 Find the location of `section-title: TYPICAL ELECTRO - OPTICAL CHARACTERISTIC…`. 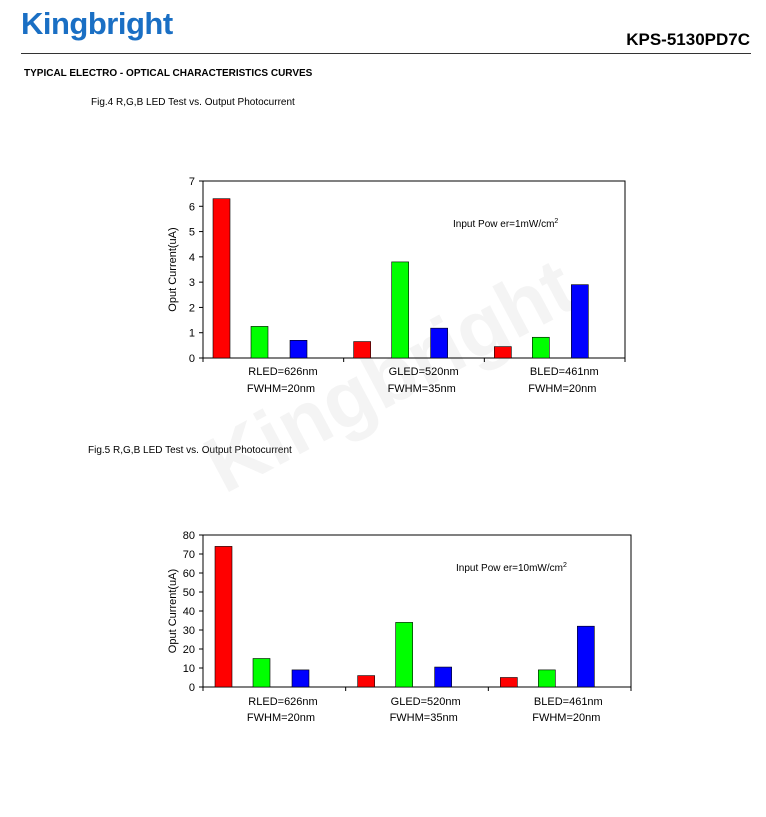

section-title: TYPICAL ELECTRO - OPTICAL CHARACTERISTIC… is located at coordinates (168, 73).